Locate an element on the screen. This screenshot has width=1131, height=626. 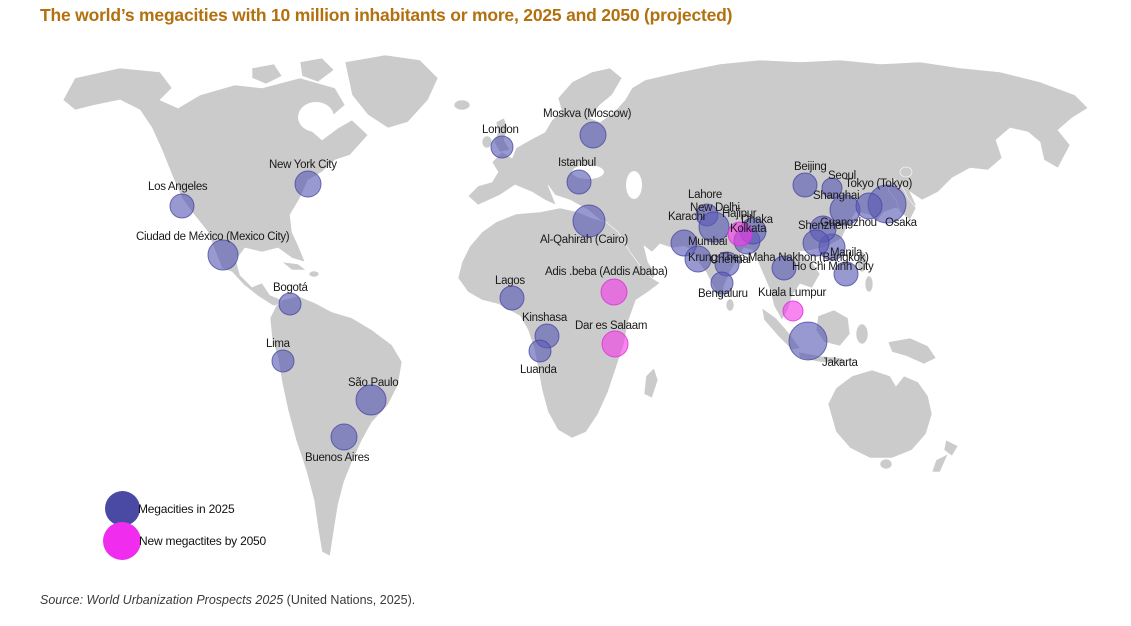
city-label: Shenzhen is located at coordinates (822, 226).